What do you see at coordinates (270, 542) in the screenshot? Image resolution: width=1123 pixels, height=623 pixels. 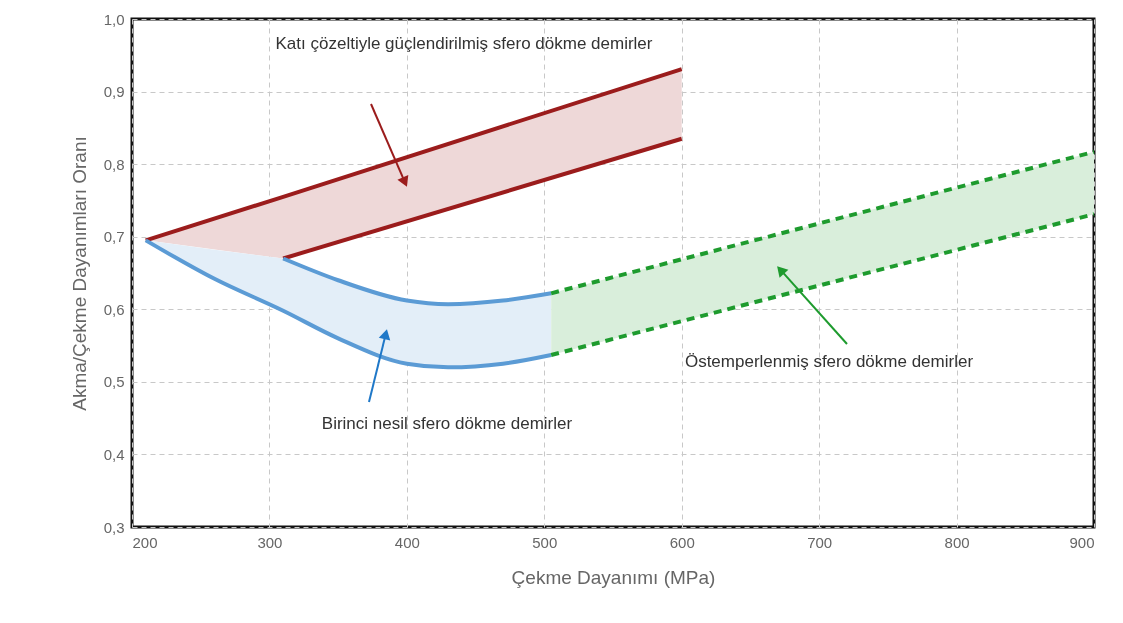 I see `x-tick-label: 300` at bounding box center [270, 542].